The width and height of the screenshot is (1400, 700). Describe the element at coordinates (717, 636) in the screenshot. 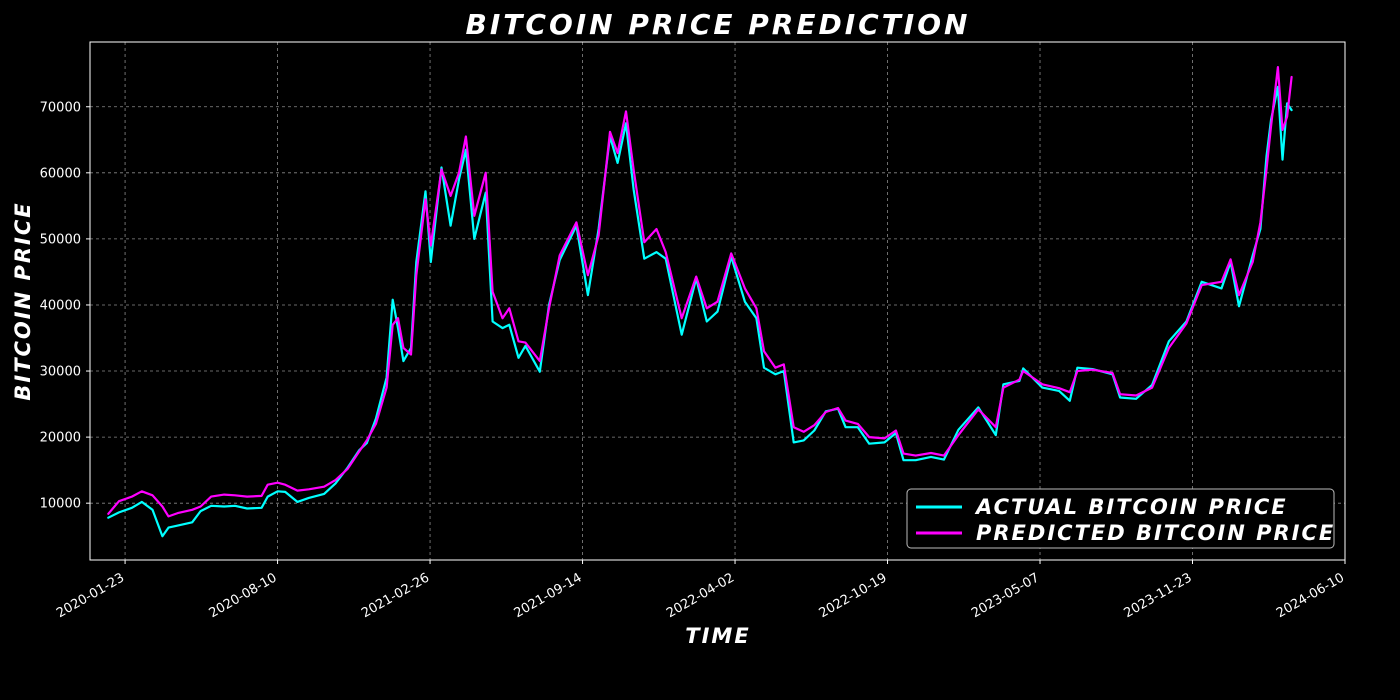

I see `x-axis-title: TIME` at that location.